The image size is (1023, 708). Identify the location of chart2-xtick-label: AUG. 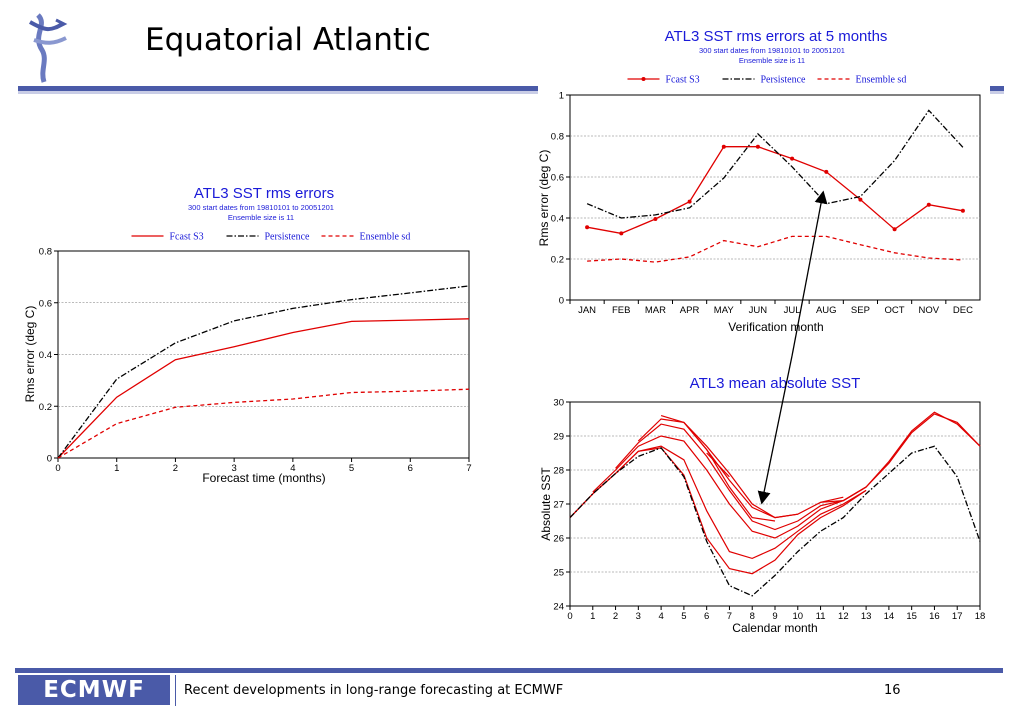
(826, 310).